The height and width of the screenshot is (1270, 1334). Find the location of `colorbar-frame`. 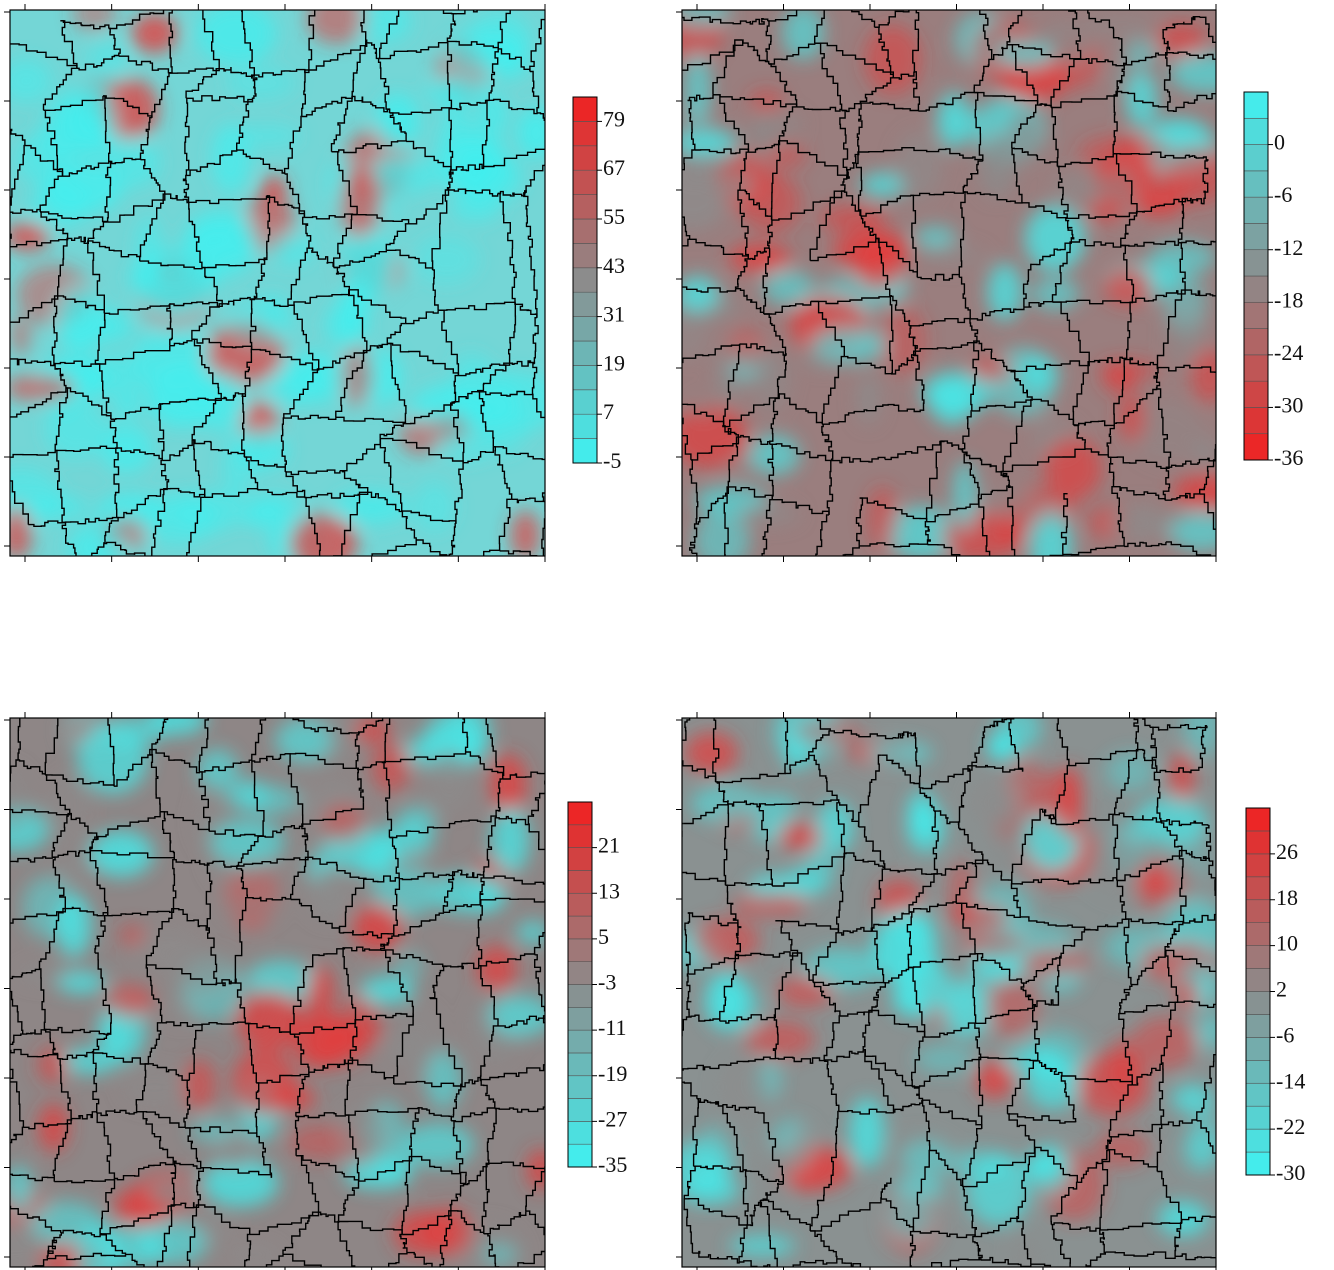

colorbar-frame is located at coordinates (585, 280).